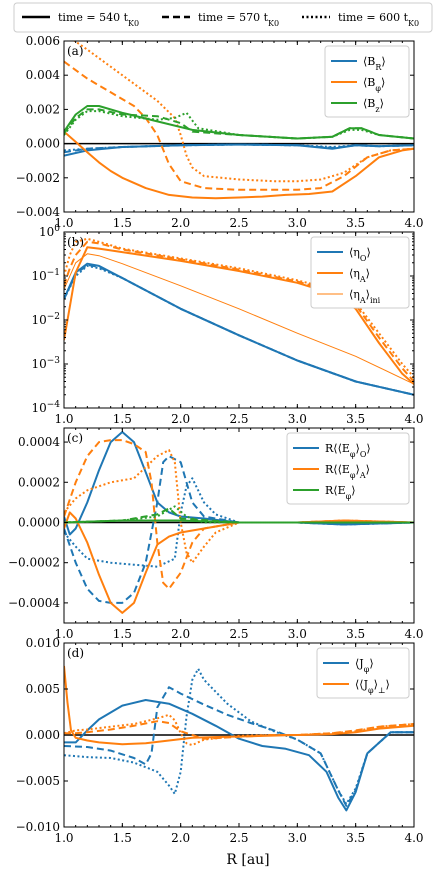 The width and height of the screenshot is (436, 874). Describe the element at coordinates (43, 109) in the screenshot. I see `y-tick-label: 0.002` at that location.